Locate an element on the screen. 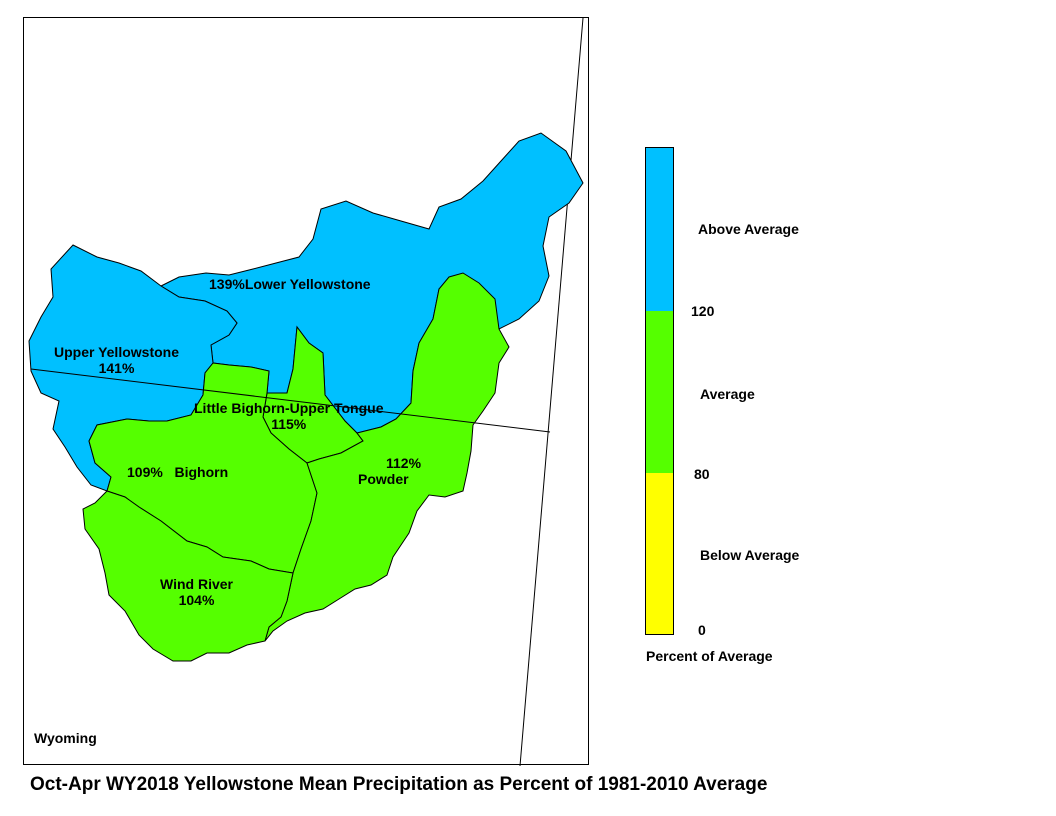 This screenshot has height=816, width=1056. percent-upper-yellowstone: 141% is located at coordinates (116, 368).